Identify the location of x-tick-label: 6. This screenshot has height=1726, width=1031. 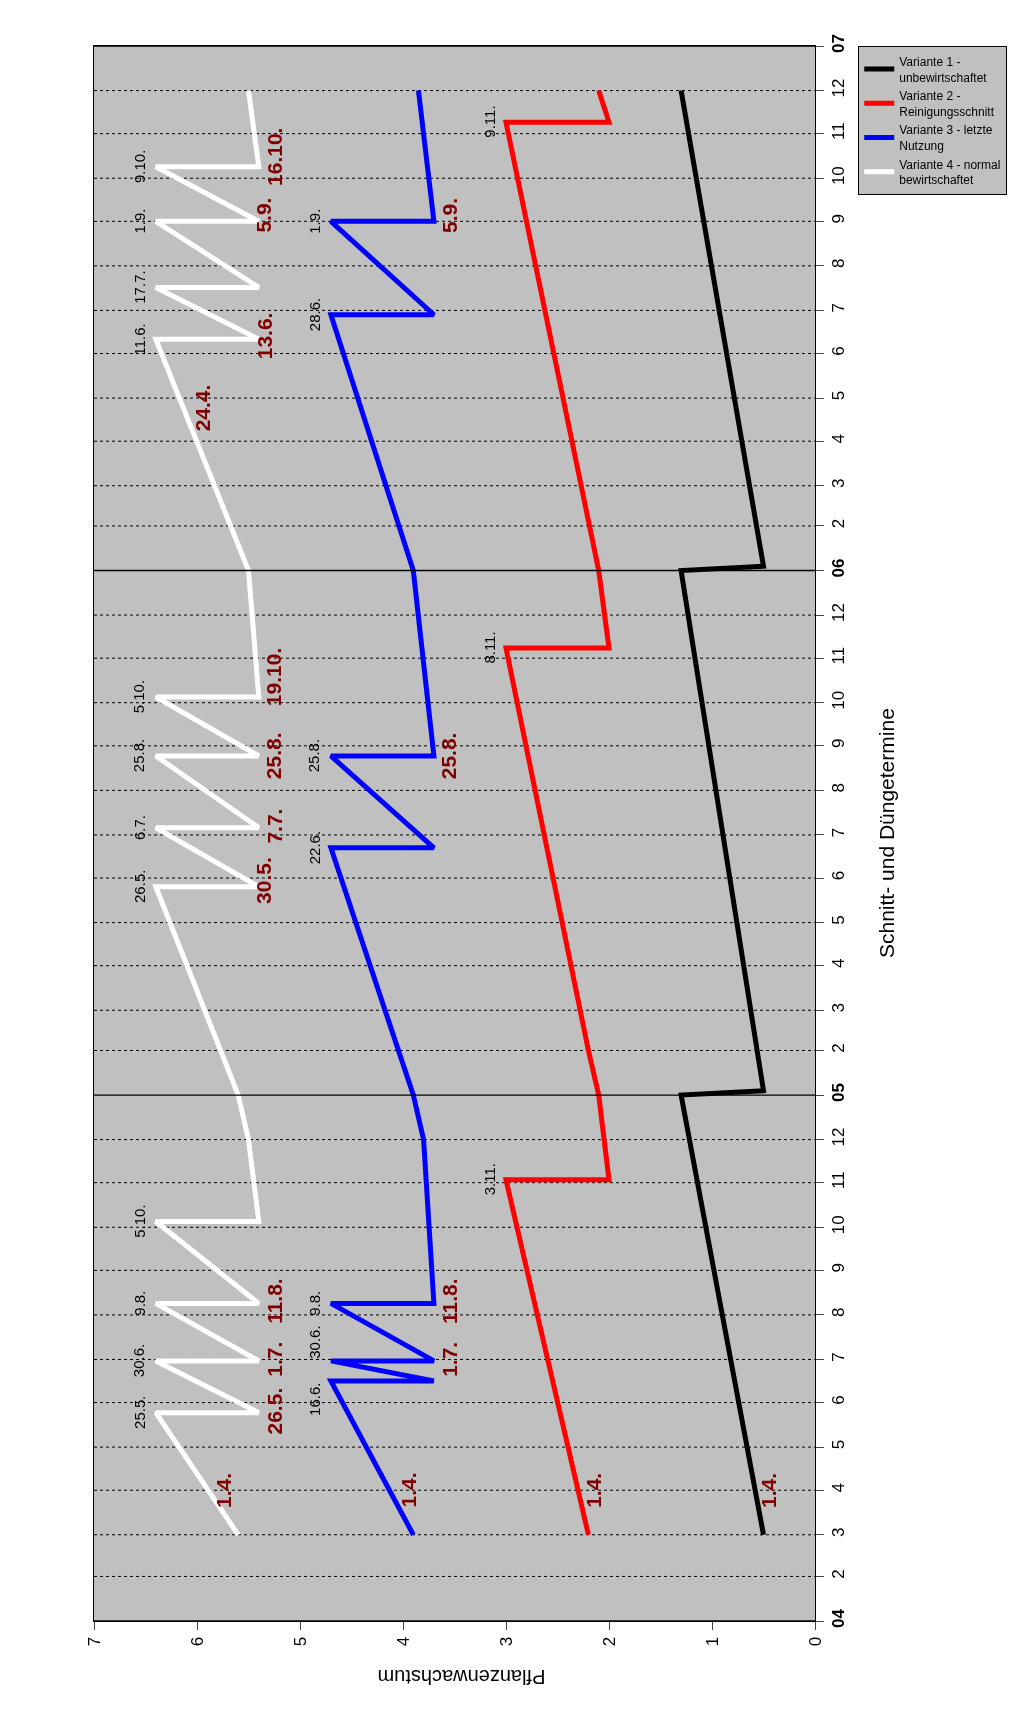
(197, 1641).